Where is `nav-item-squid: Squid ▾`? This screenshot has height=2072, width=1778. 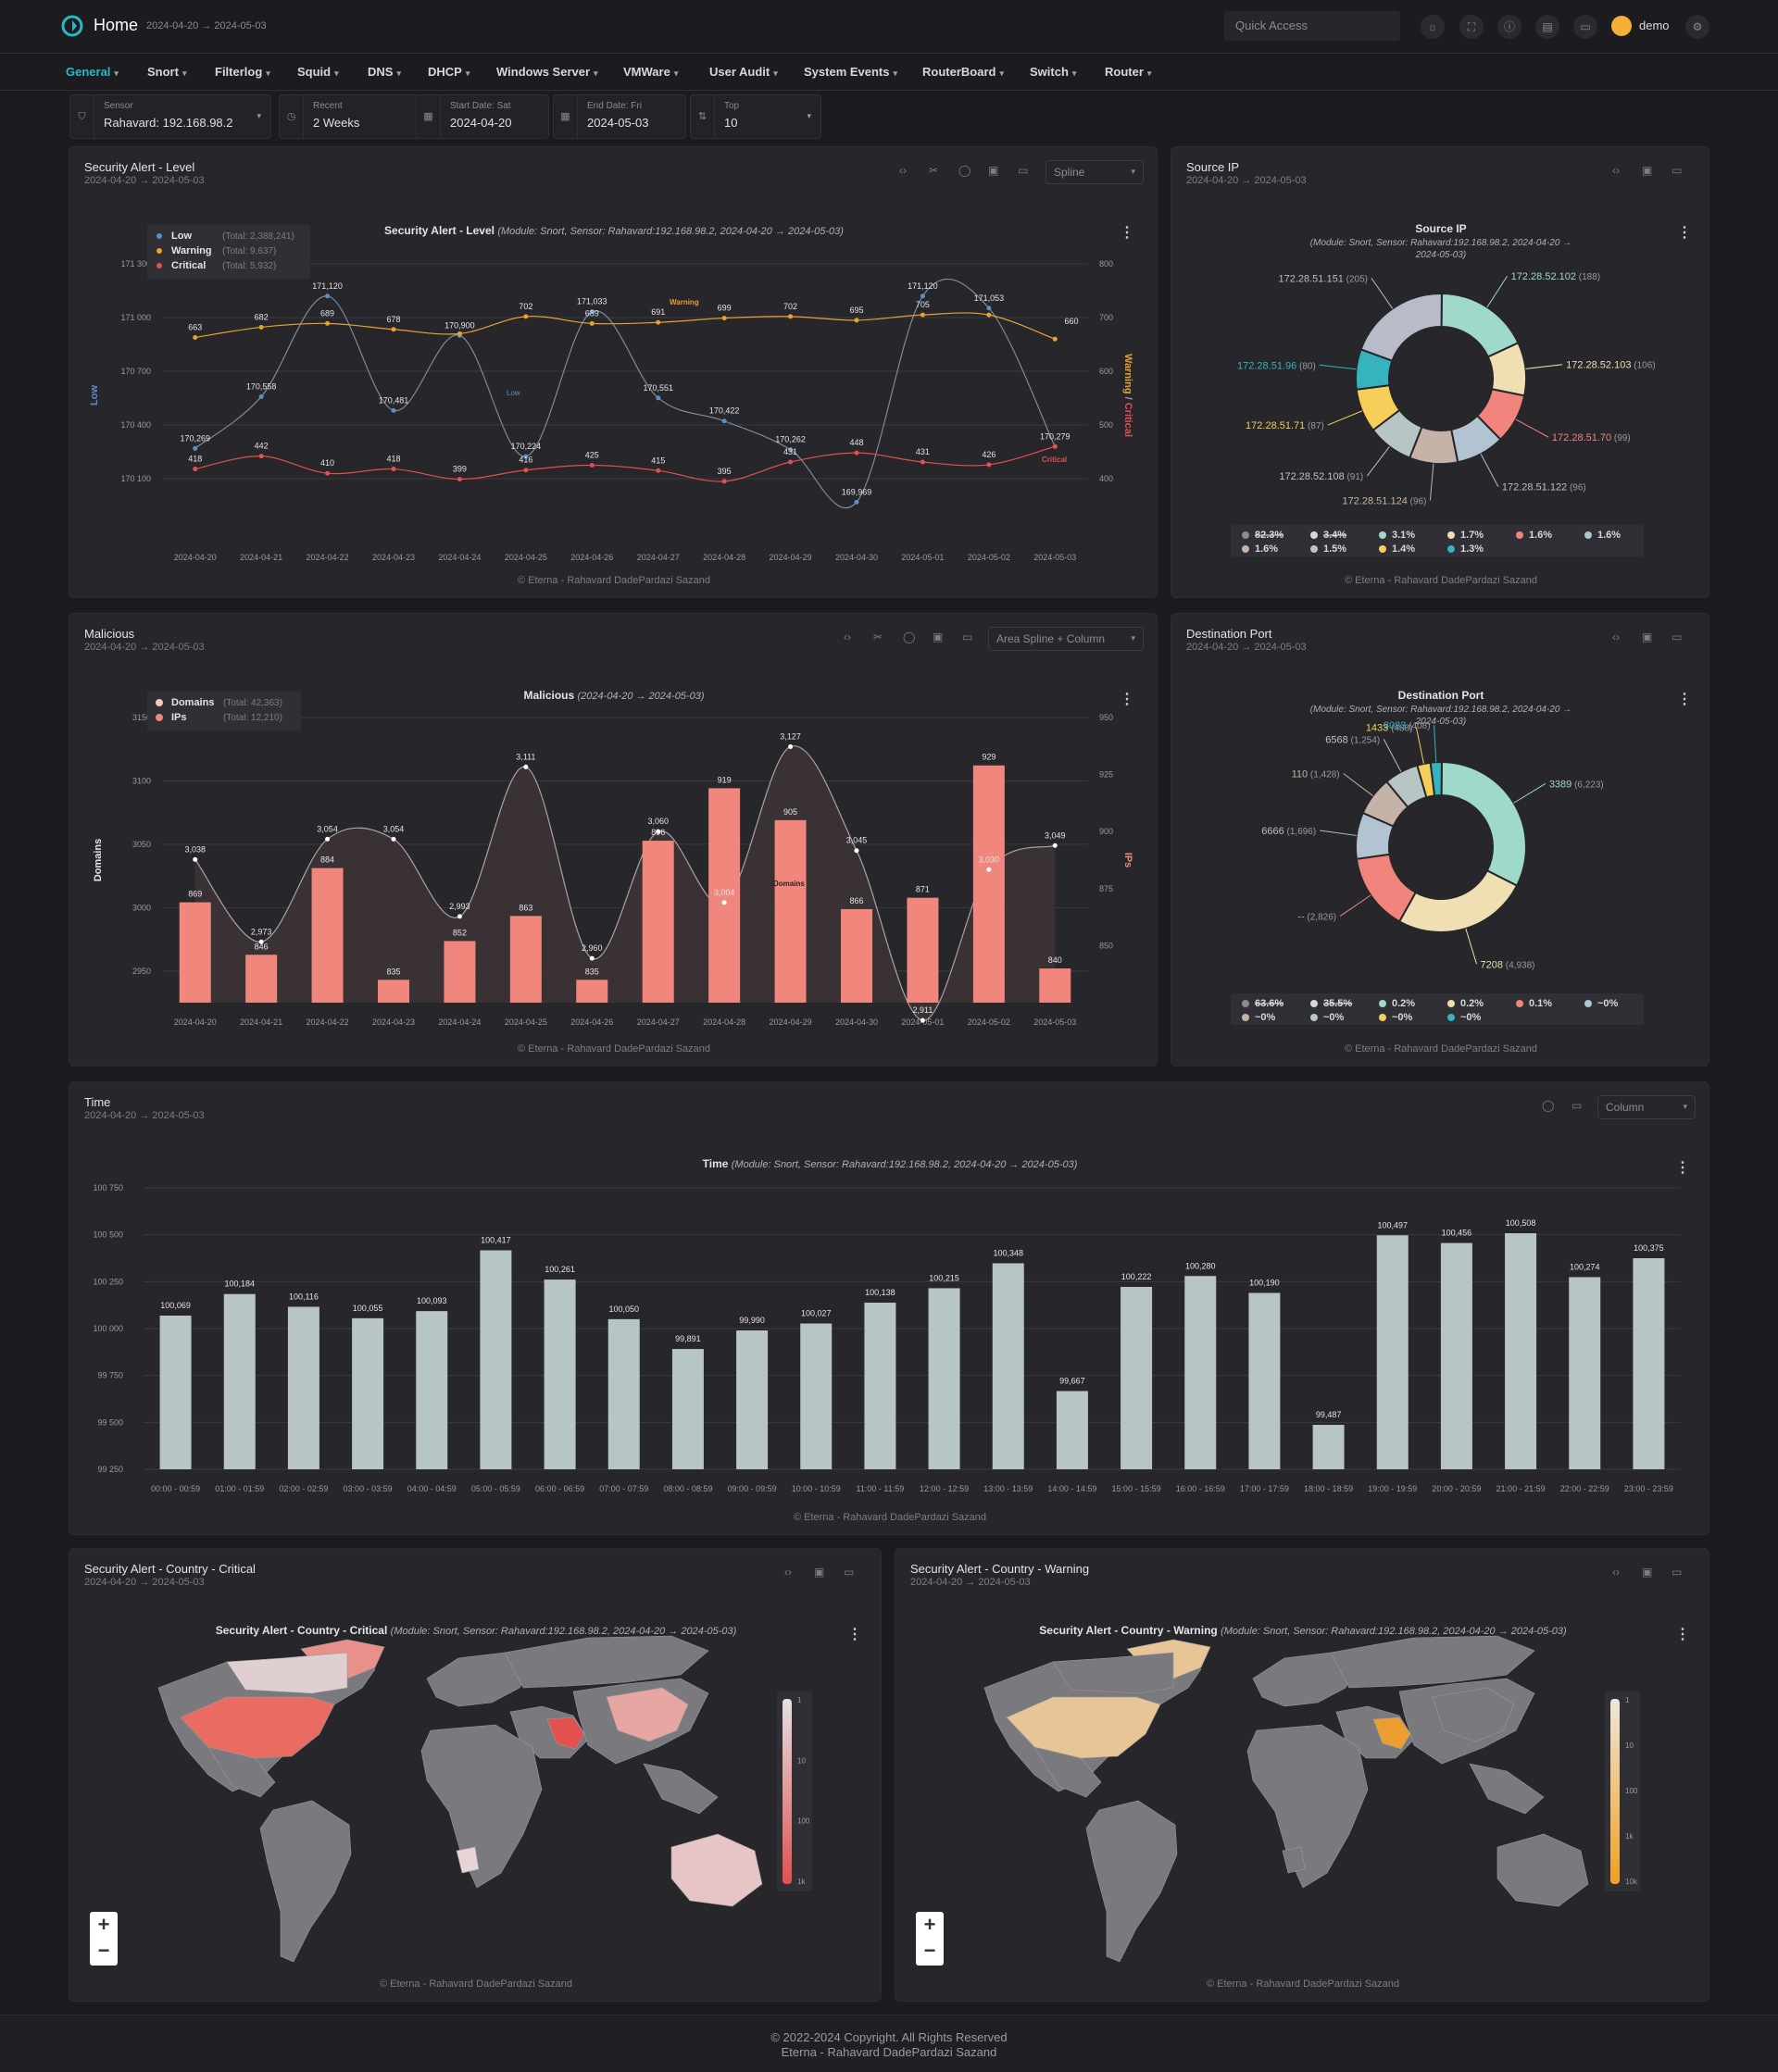 nav-item-squid: Squid ▾ is located at coordinates (318, 72).